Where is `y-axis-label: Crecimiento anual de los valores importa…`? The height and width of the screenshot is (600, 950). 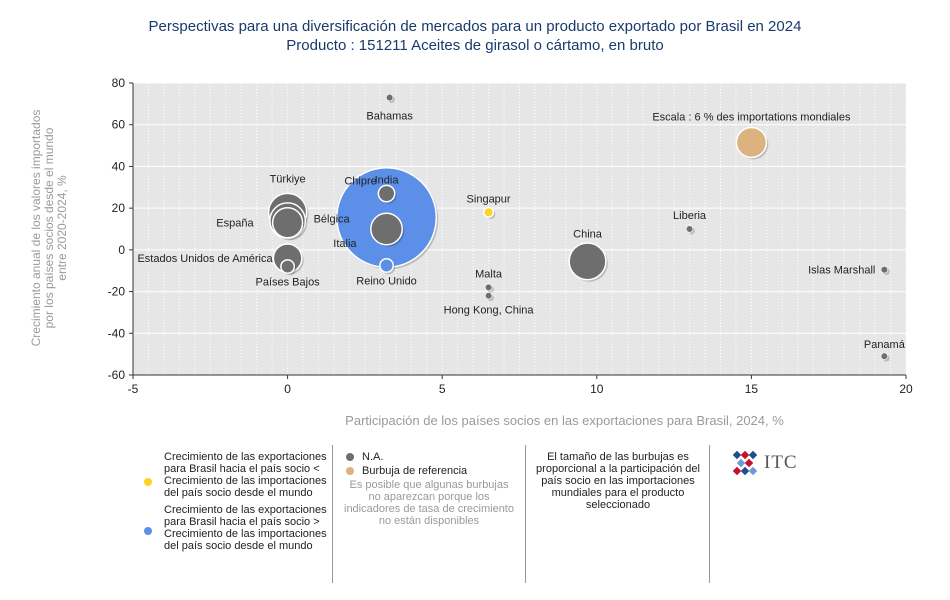 y-axis-label: Crecimiento anual de los valores importa… is located at coordinates (49, 228).